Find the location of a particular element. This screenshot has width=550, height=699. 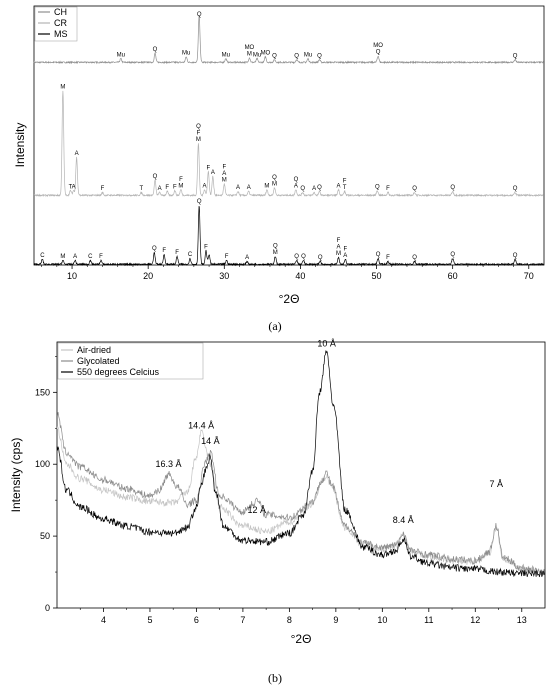

x-tick-label: 30 is located at coordinates (224, 276).